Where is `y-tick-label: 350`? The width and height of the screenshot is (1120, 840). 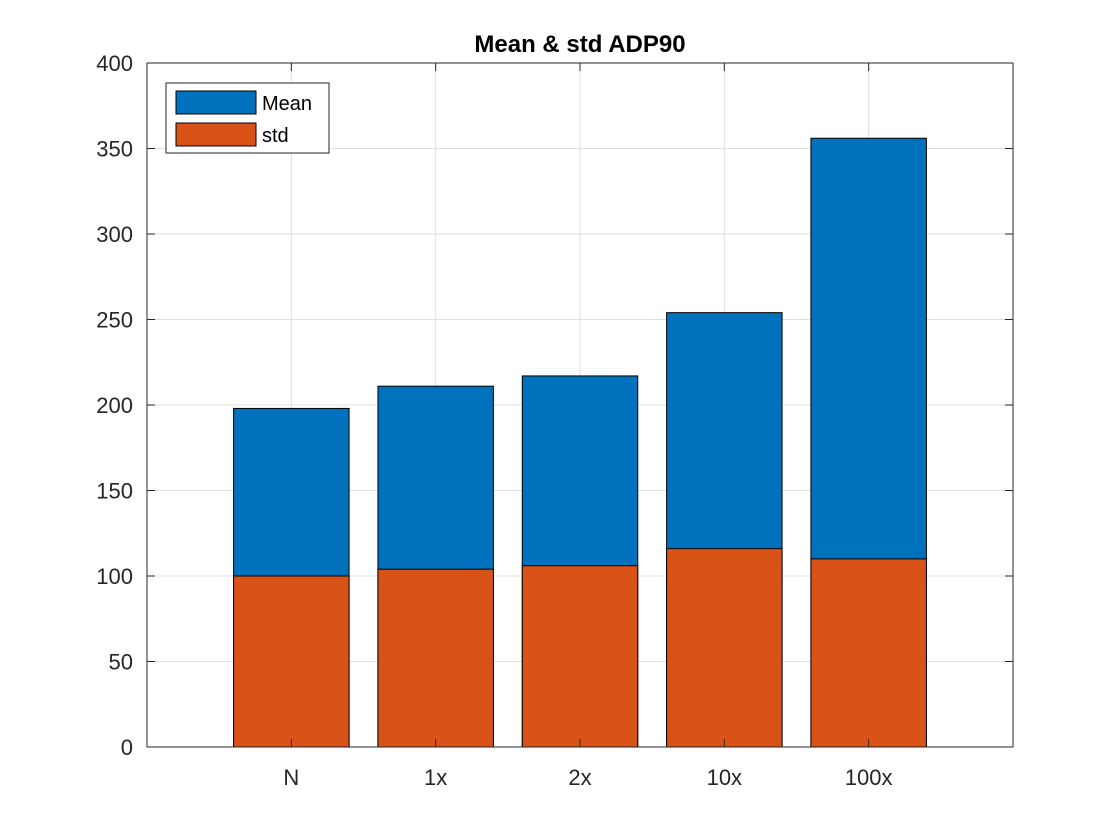
y-tick-label: 350 is located at coordinates (114, 149).